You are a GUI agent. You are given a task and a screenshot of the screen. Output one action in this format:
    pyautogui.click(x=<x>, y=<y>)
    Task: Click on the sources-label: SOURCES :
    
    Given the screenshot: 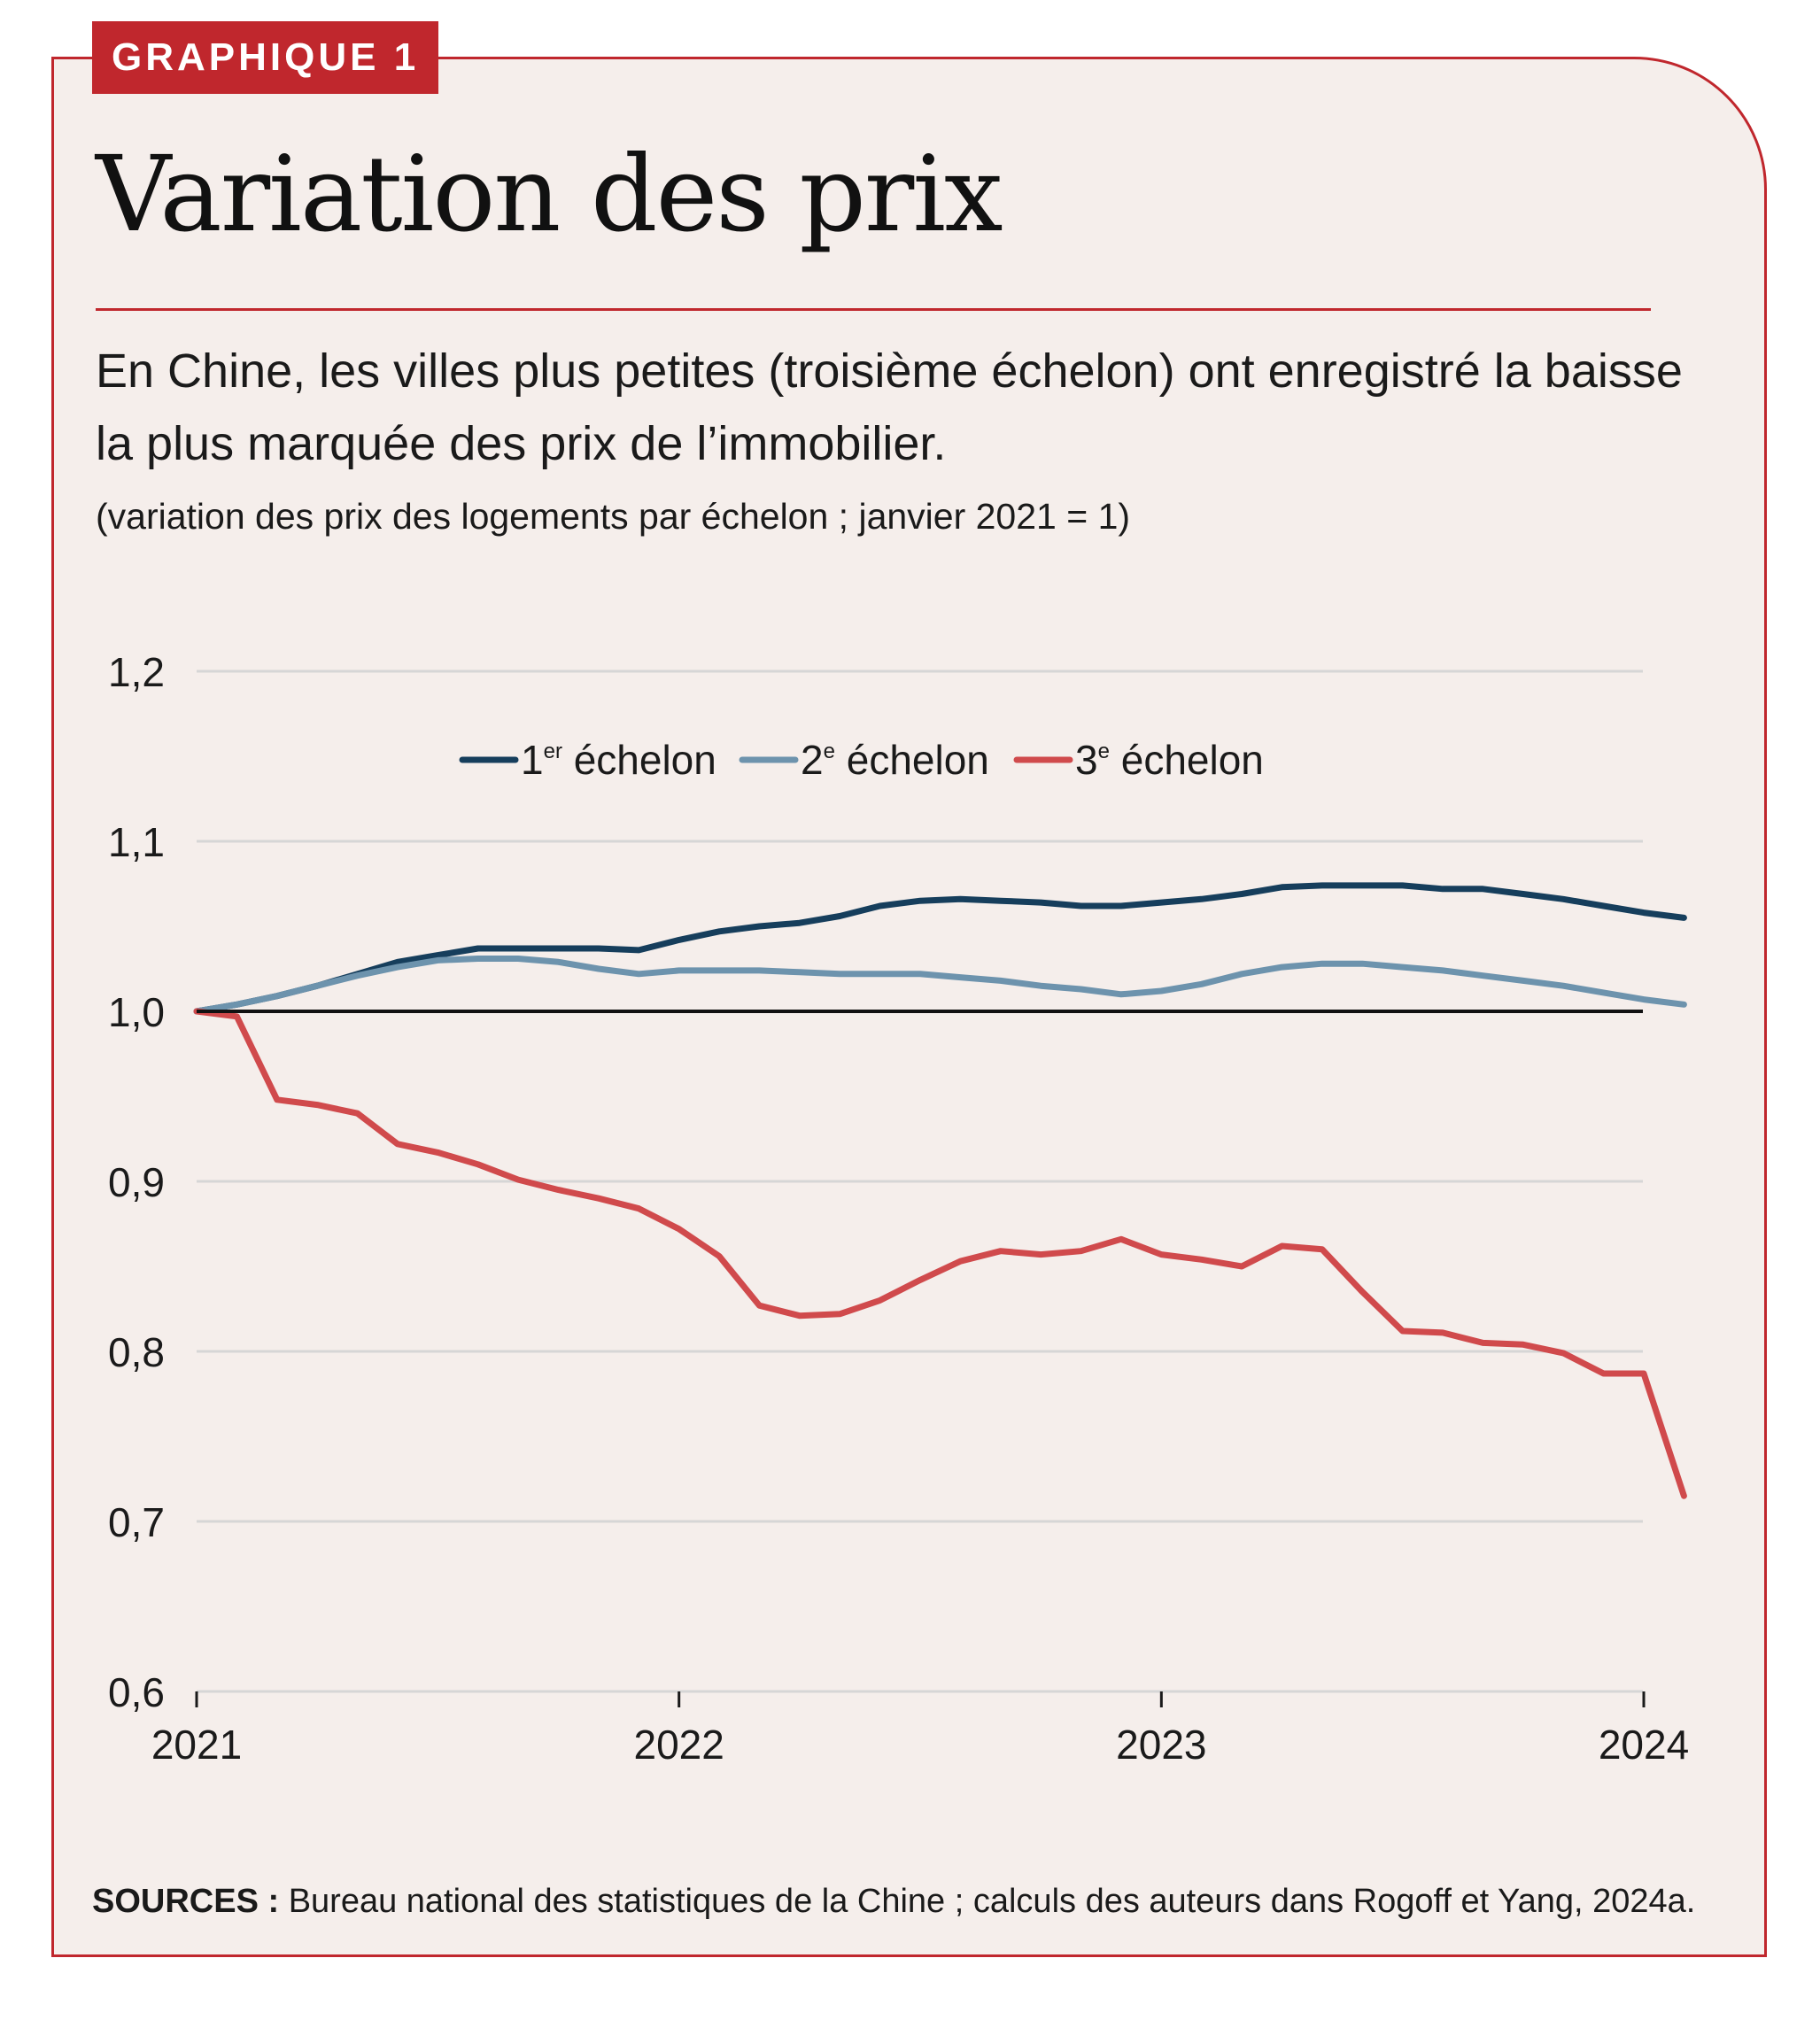 What is the action you would take?
    pyautogui.click(x=186, y=1901)
    